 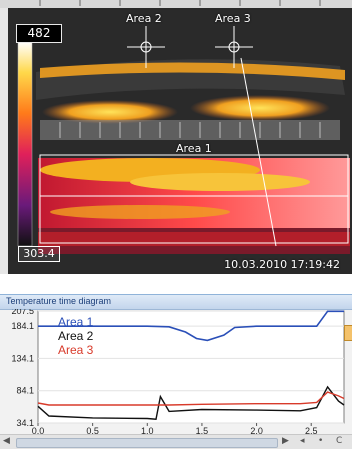 What do you see at coordinates (39, 33) in the screenshot?
I see `max-temperature-readout: 482` at bounding box center [39, 33].